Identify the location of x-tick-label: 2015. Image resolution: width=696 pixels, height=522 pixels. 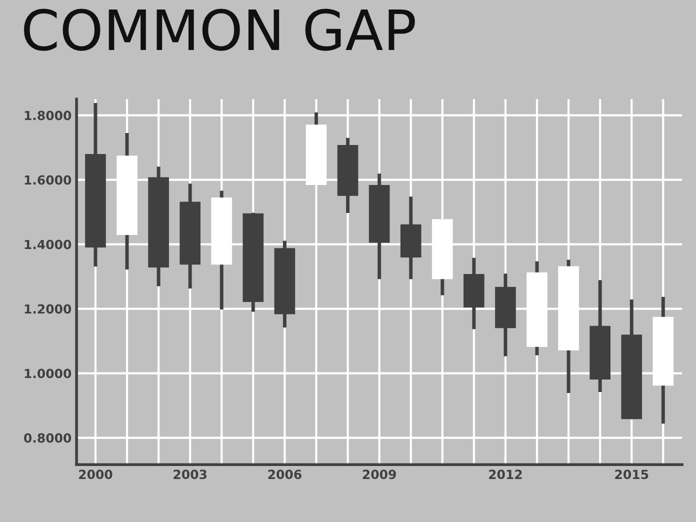
(631, 475).